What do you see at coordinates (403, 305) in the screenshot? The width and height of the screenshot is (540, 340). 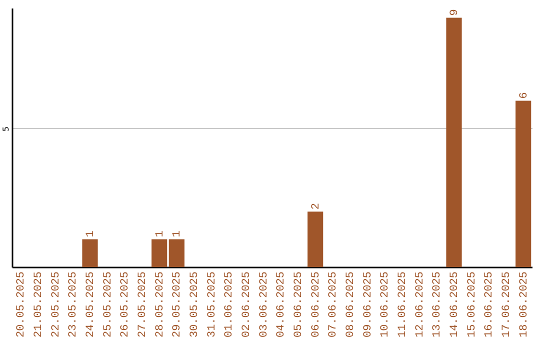 I see `x-tick-label: 11.06.2025` at bounding box center [403, 305].